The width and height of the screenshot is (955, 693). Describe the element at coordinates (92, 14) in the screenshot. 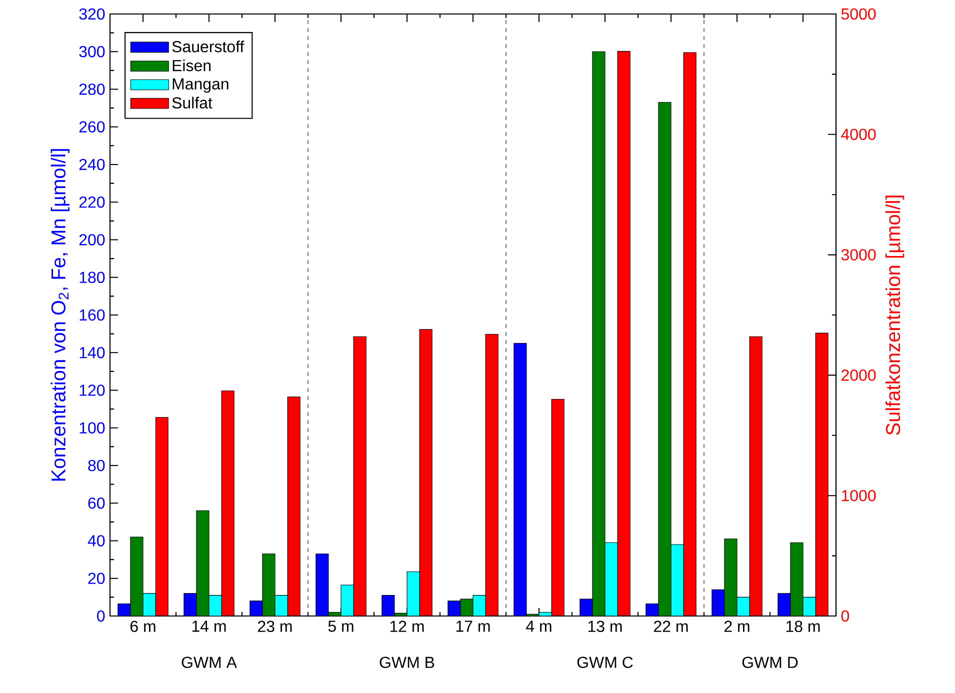

I see `y-tick-label: 320` at that location.